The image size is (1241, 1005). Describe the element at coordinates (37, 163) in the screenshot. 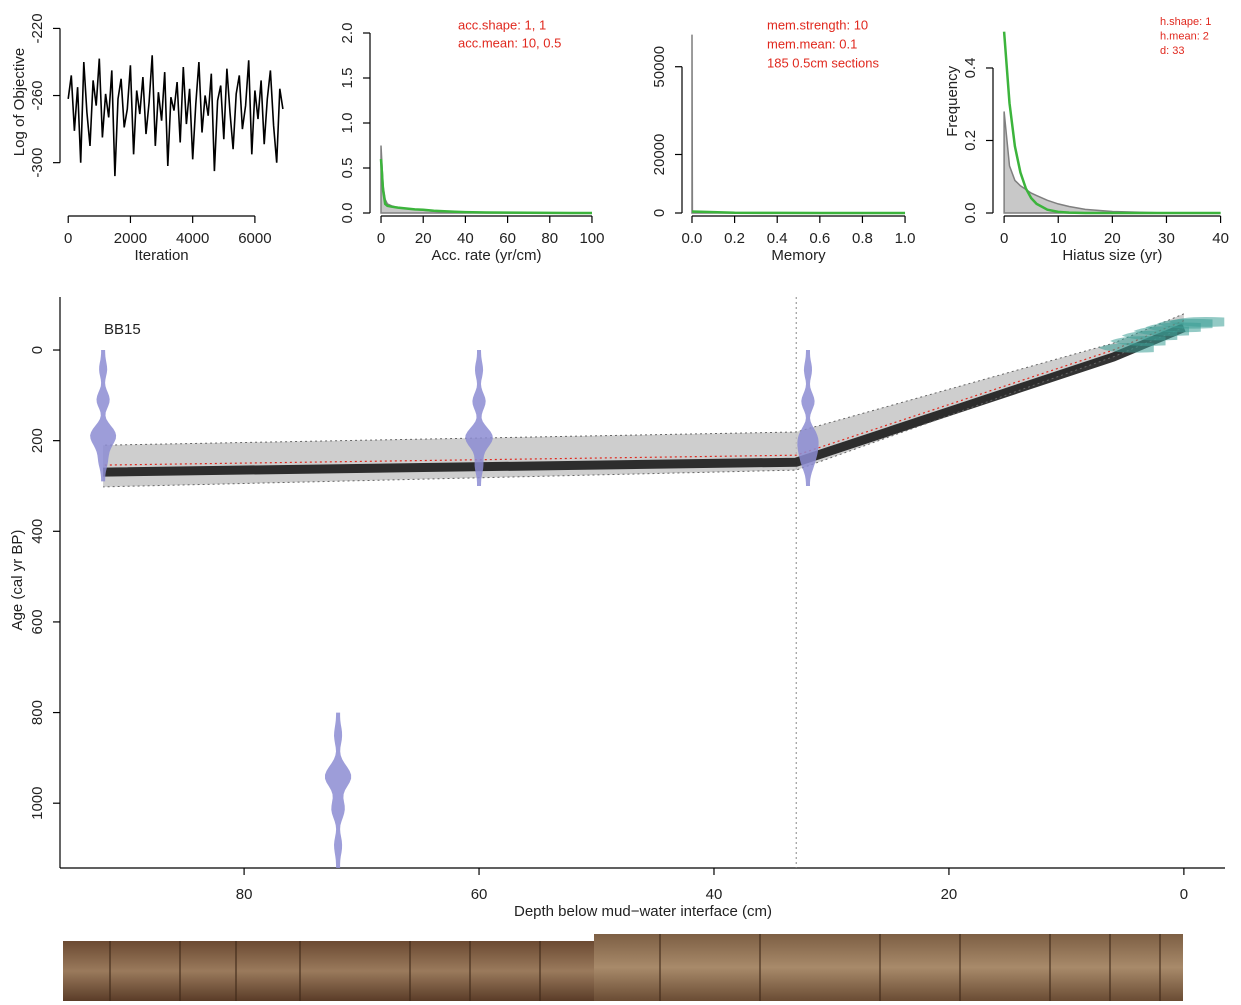

I see `y-tick-label: -300` at that location.